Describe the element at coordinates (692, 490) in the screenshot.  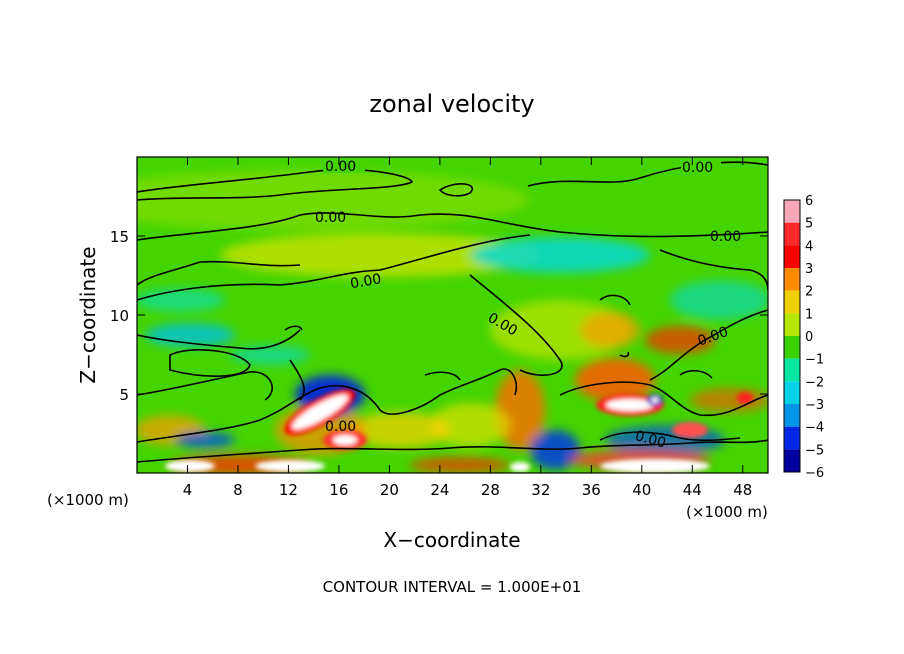
I see `x-tick-label: 44` at that location.